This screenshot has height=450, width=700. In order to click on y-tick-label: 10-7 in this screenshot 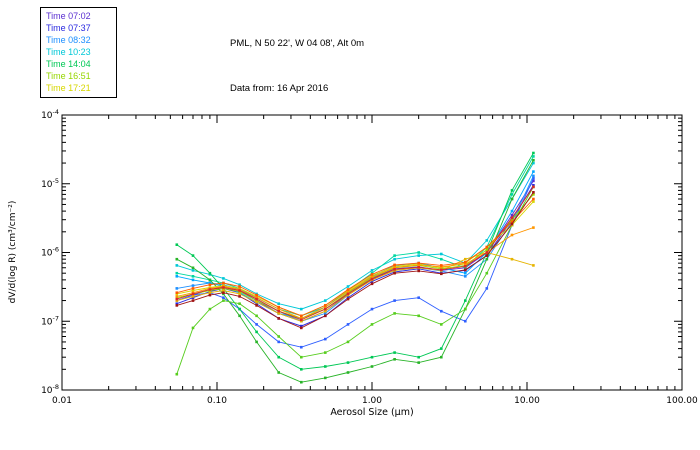, I will do `click(50, 320)`.